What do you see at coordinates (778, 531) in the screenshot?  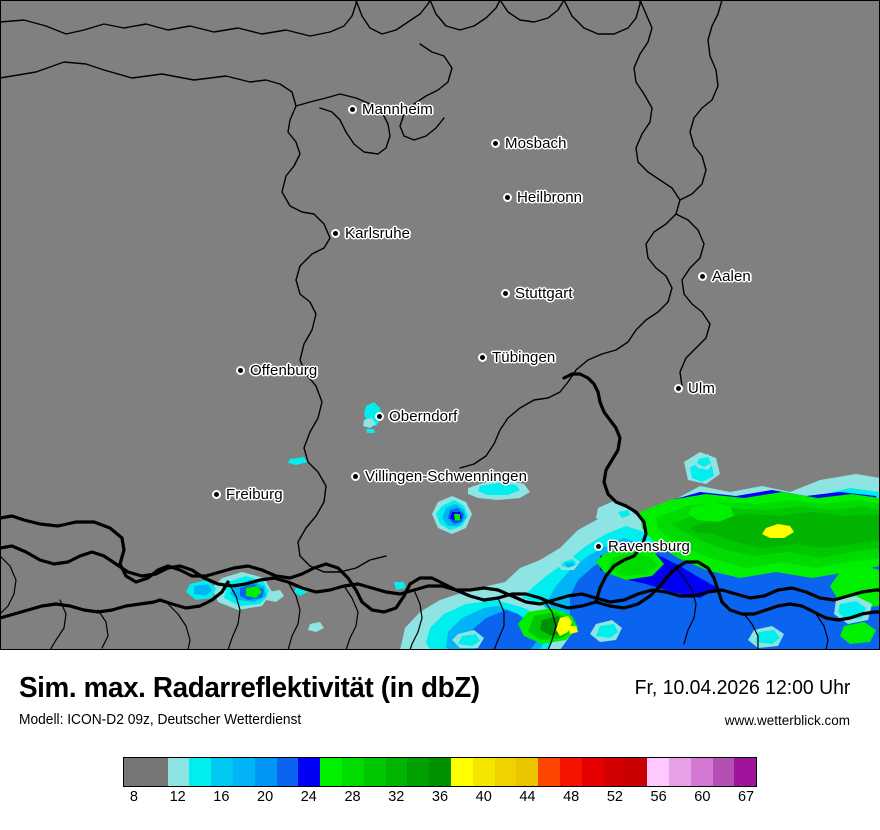 I see `precip-core-yellow` at bounding box center [778, 531].